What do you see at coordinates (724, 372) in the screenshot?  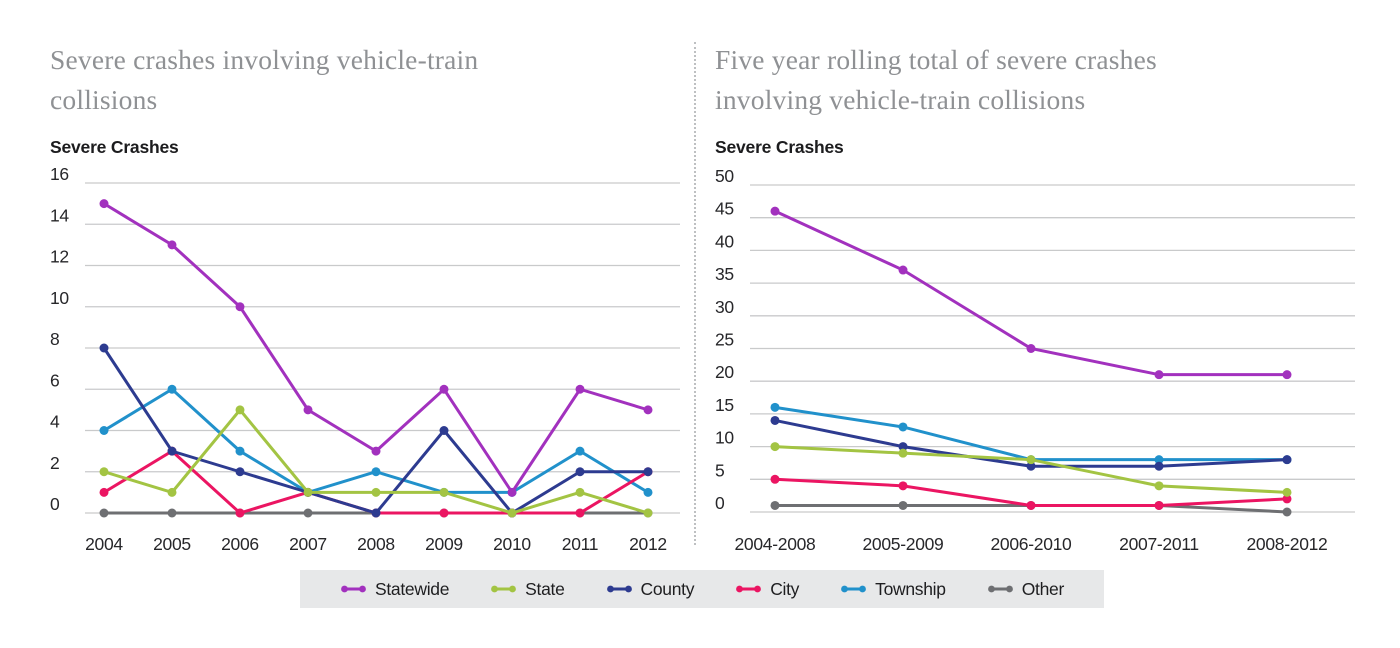 I see `y-tick-label: 20` at bounding box center [724, 372].